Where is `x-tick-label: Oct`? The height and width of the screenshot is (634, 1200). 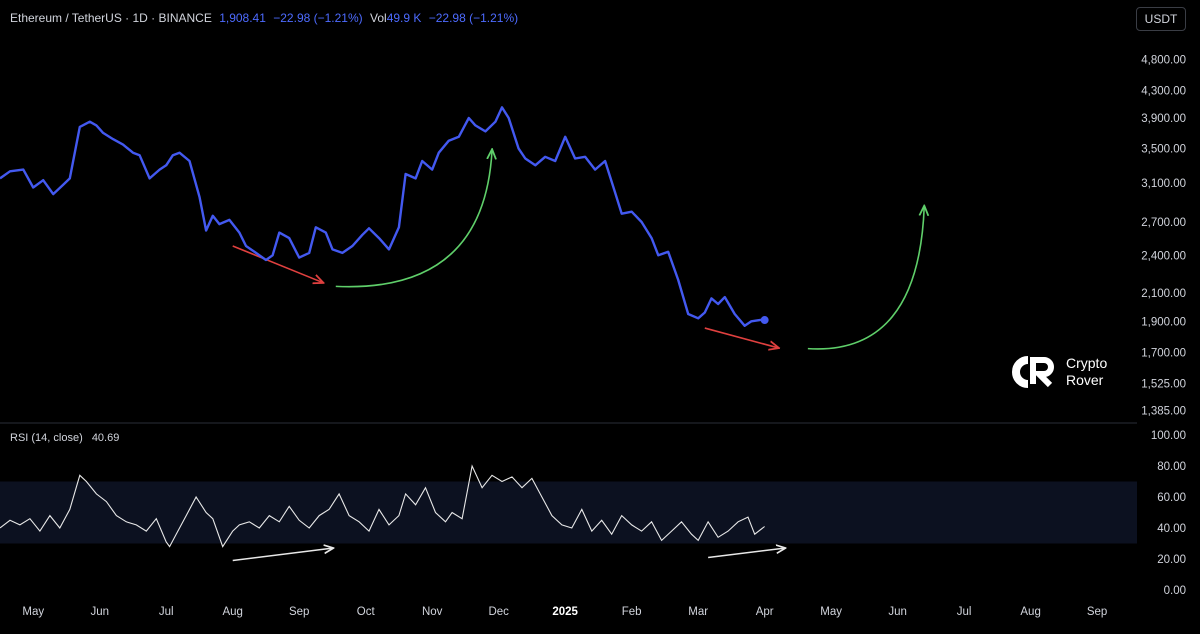
x-tick-label: Oct is located at coordinates (366, 612).